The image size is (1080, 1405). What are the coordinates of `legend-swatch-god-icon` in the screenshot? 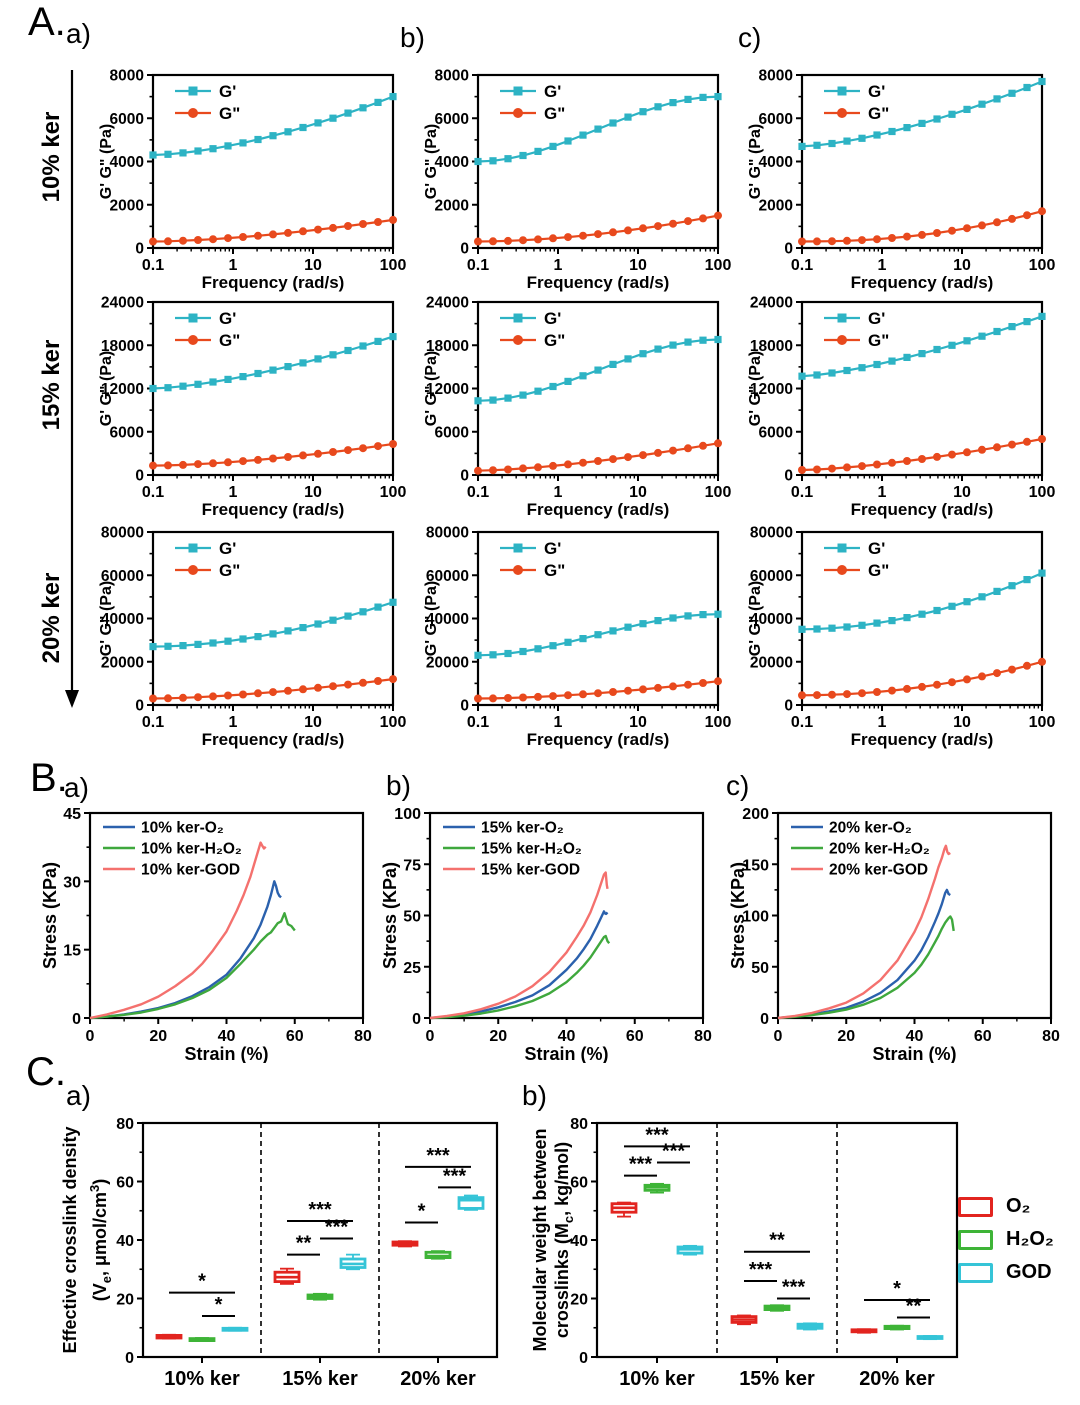 It's located at (975, 1272).